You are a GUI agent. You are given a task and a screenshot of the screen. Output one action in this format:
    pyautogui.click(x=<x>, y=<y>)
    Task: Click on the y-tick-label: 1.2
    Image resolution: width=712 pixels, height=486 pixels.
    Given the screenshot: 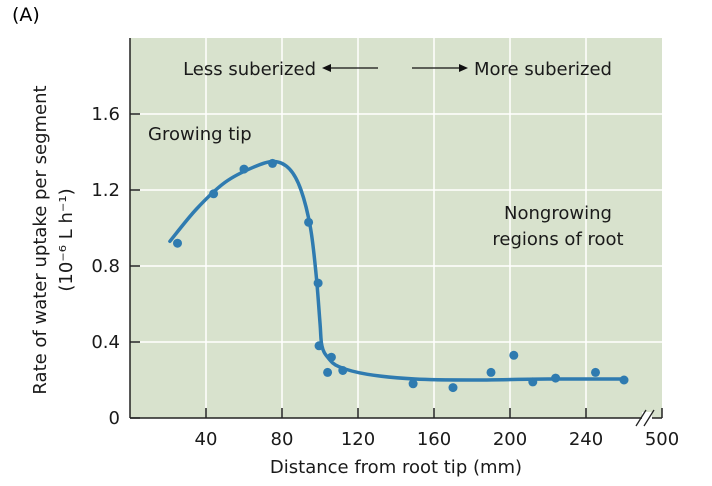 What is the action you would take?
    pyautogui.click(x=105, y=190)
    